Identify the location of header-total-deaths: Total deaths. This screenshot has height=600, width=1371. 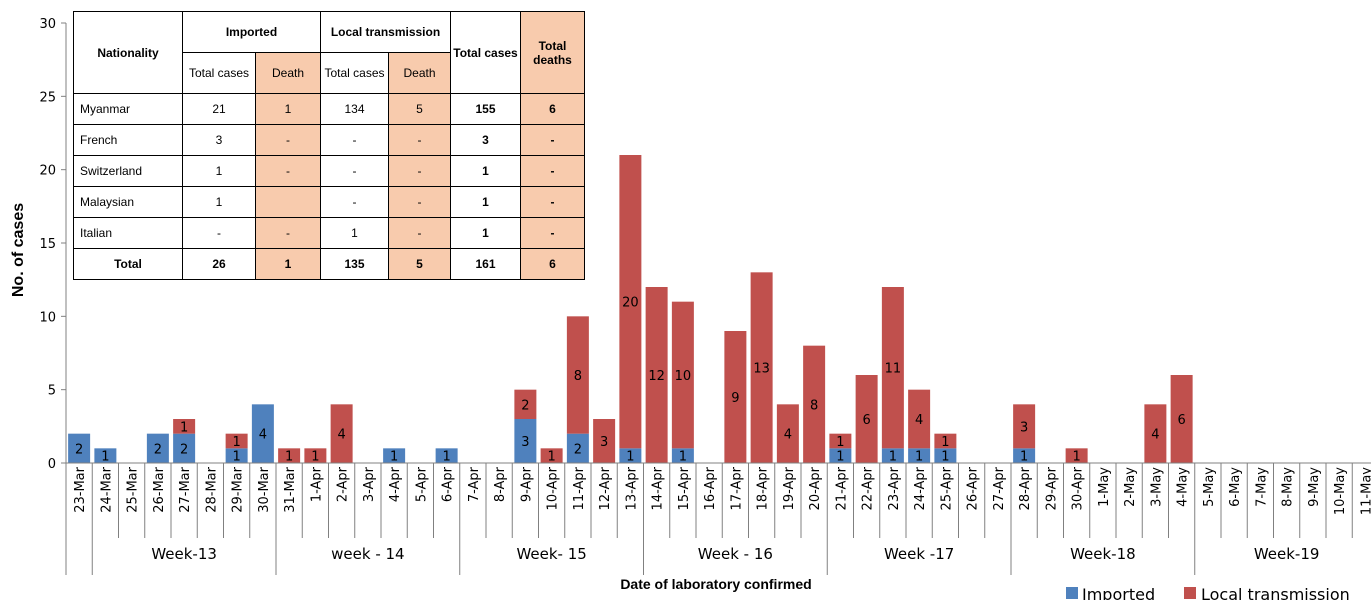
(552, 52).